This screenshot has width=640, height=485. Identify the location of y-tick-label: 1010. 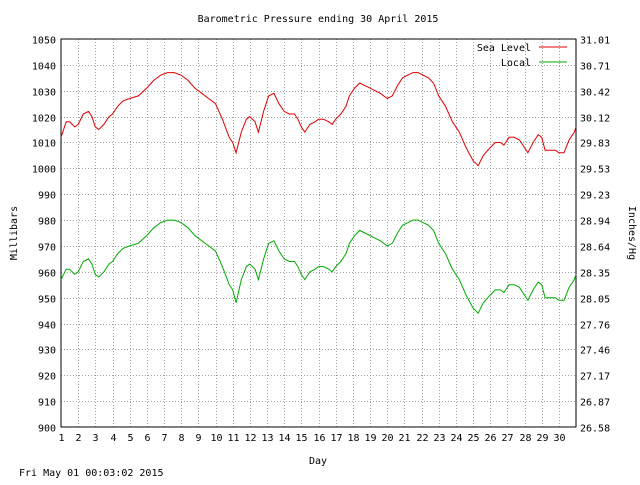
(44, 144).